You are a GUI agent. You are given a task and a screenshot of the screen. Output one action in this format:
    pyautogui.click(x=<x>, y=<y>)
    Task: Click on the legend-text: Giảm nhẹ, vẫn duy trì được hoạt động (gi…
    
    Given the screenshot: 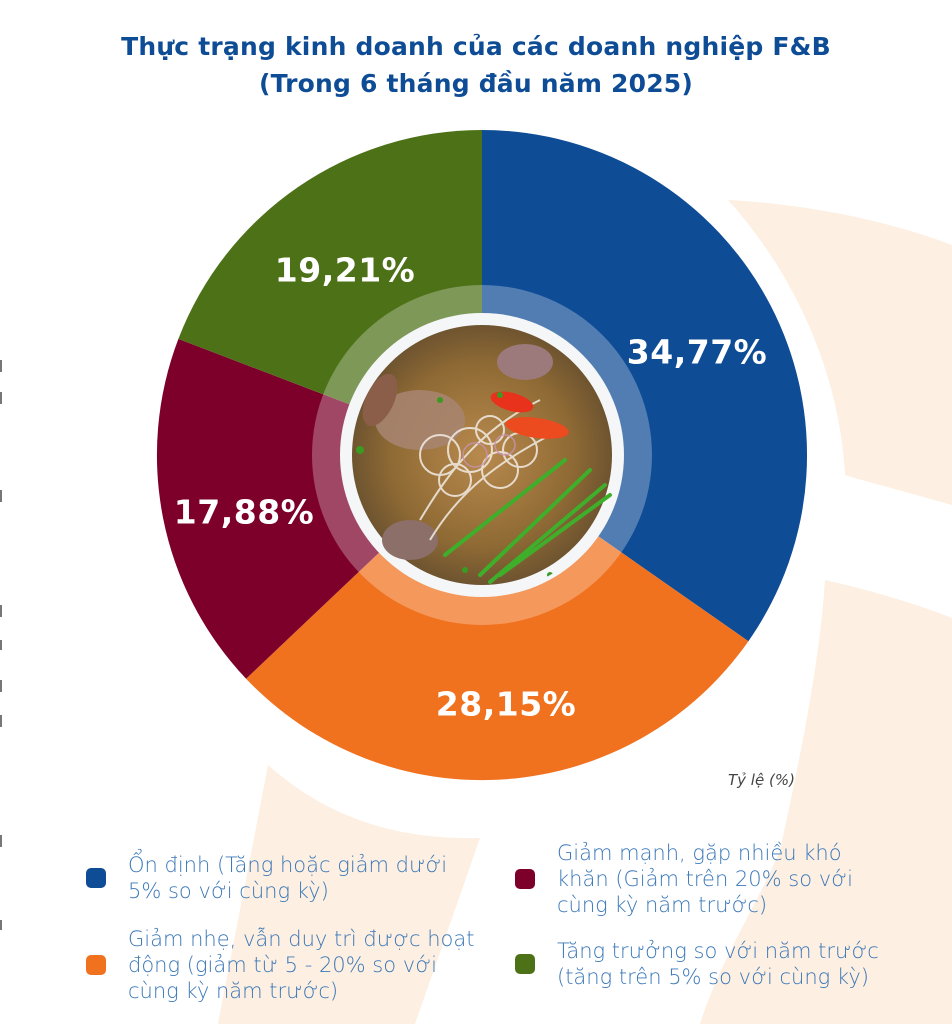 What is the action you would take?
    pyautogui.click(x=301, y=965)
    